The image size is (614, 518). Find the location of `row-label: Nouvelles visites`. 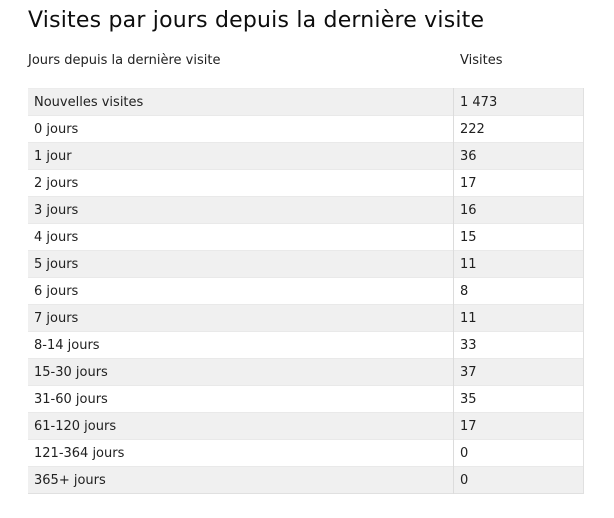

row-label: Nouvelles visites is located at coordinates (241, 102).